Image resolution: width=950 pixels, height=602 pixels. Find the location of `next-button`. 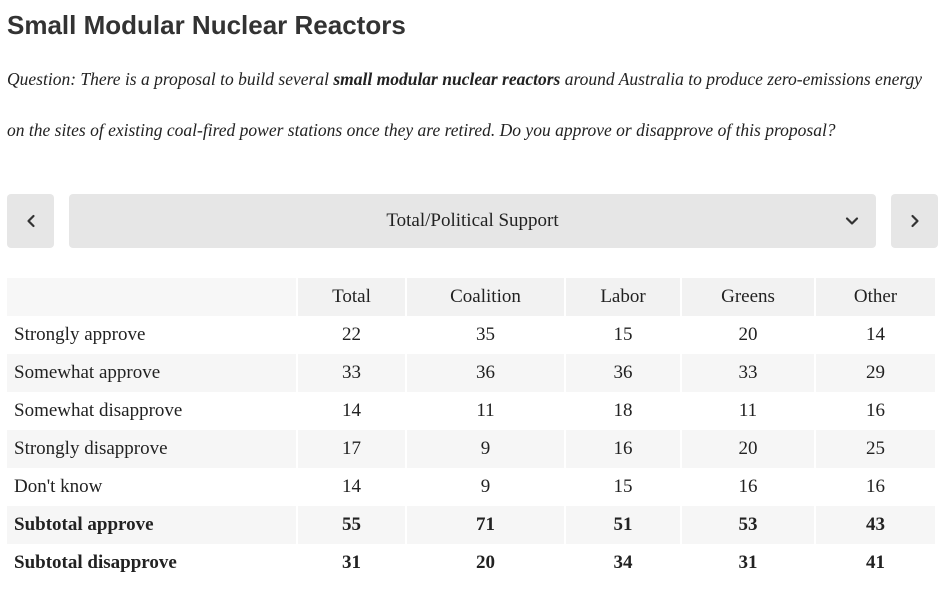

next-button is located at coordinates (914, 221).